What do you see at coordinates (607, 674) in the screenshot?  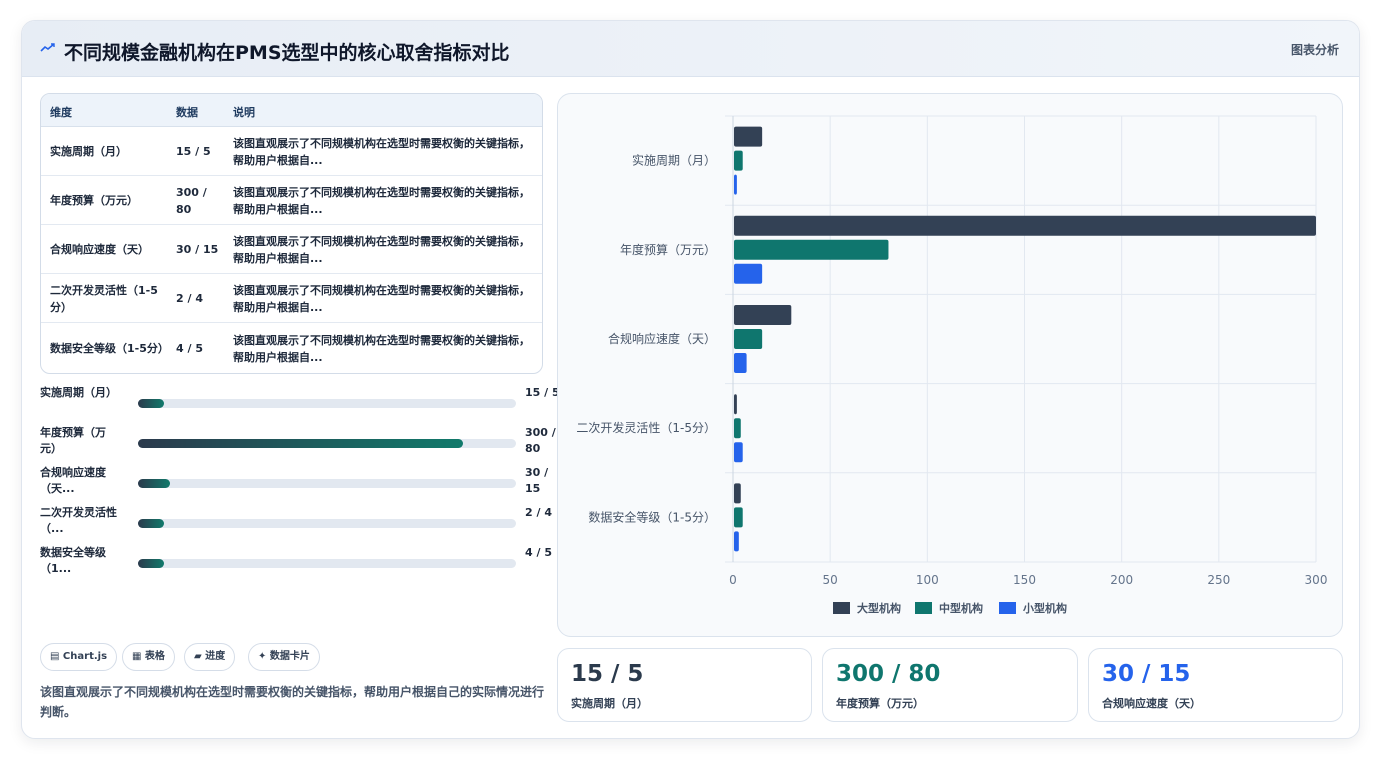 I see `stat-value: 15 / 5` at bounding box center [607, 674].